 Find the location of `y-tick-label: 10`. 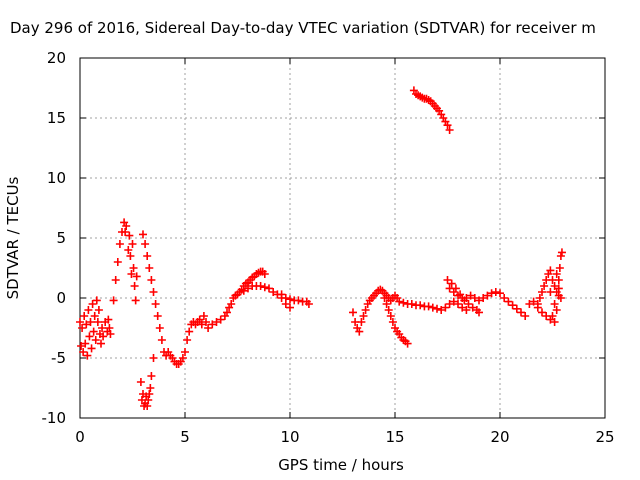

y-tick-label: 10 is located at coordinates (56, 178).